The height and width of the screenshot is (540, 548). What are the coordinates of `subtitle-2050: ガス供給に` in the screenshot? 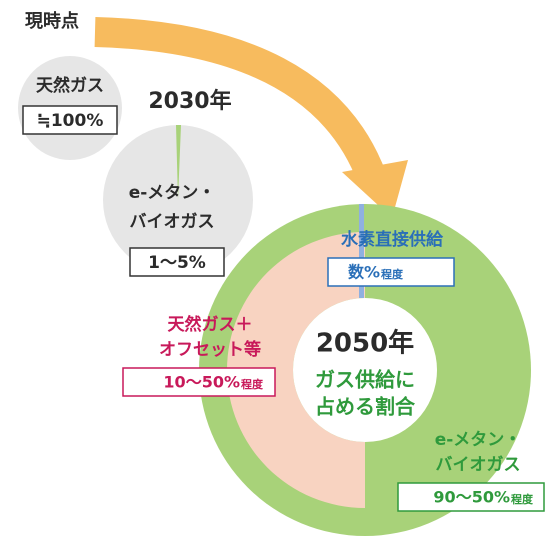 It's located at (365, 380).